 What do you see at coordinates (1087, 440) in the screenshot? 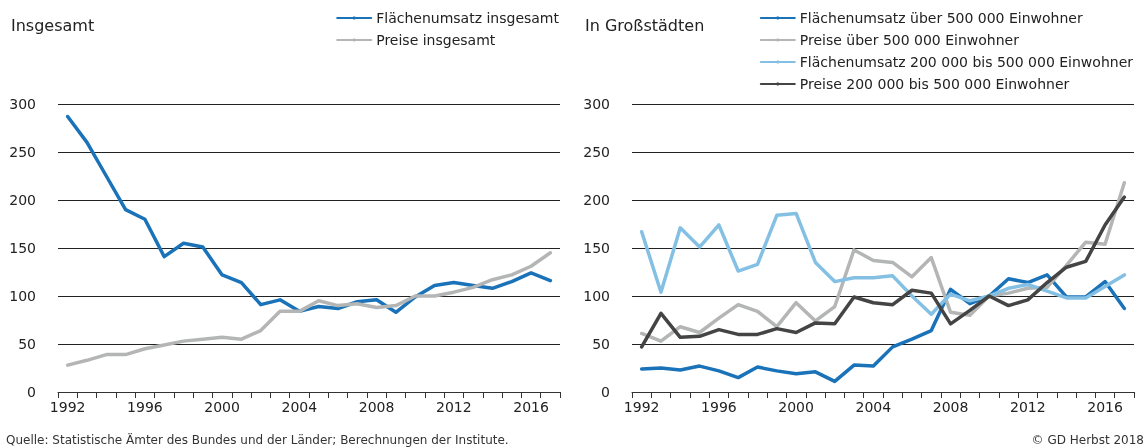
I see `text: © GD Herbst 2018` at bounding box center [1087, 440].